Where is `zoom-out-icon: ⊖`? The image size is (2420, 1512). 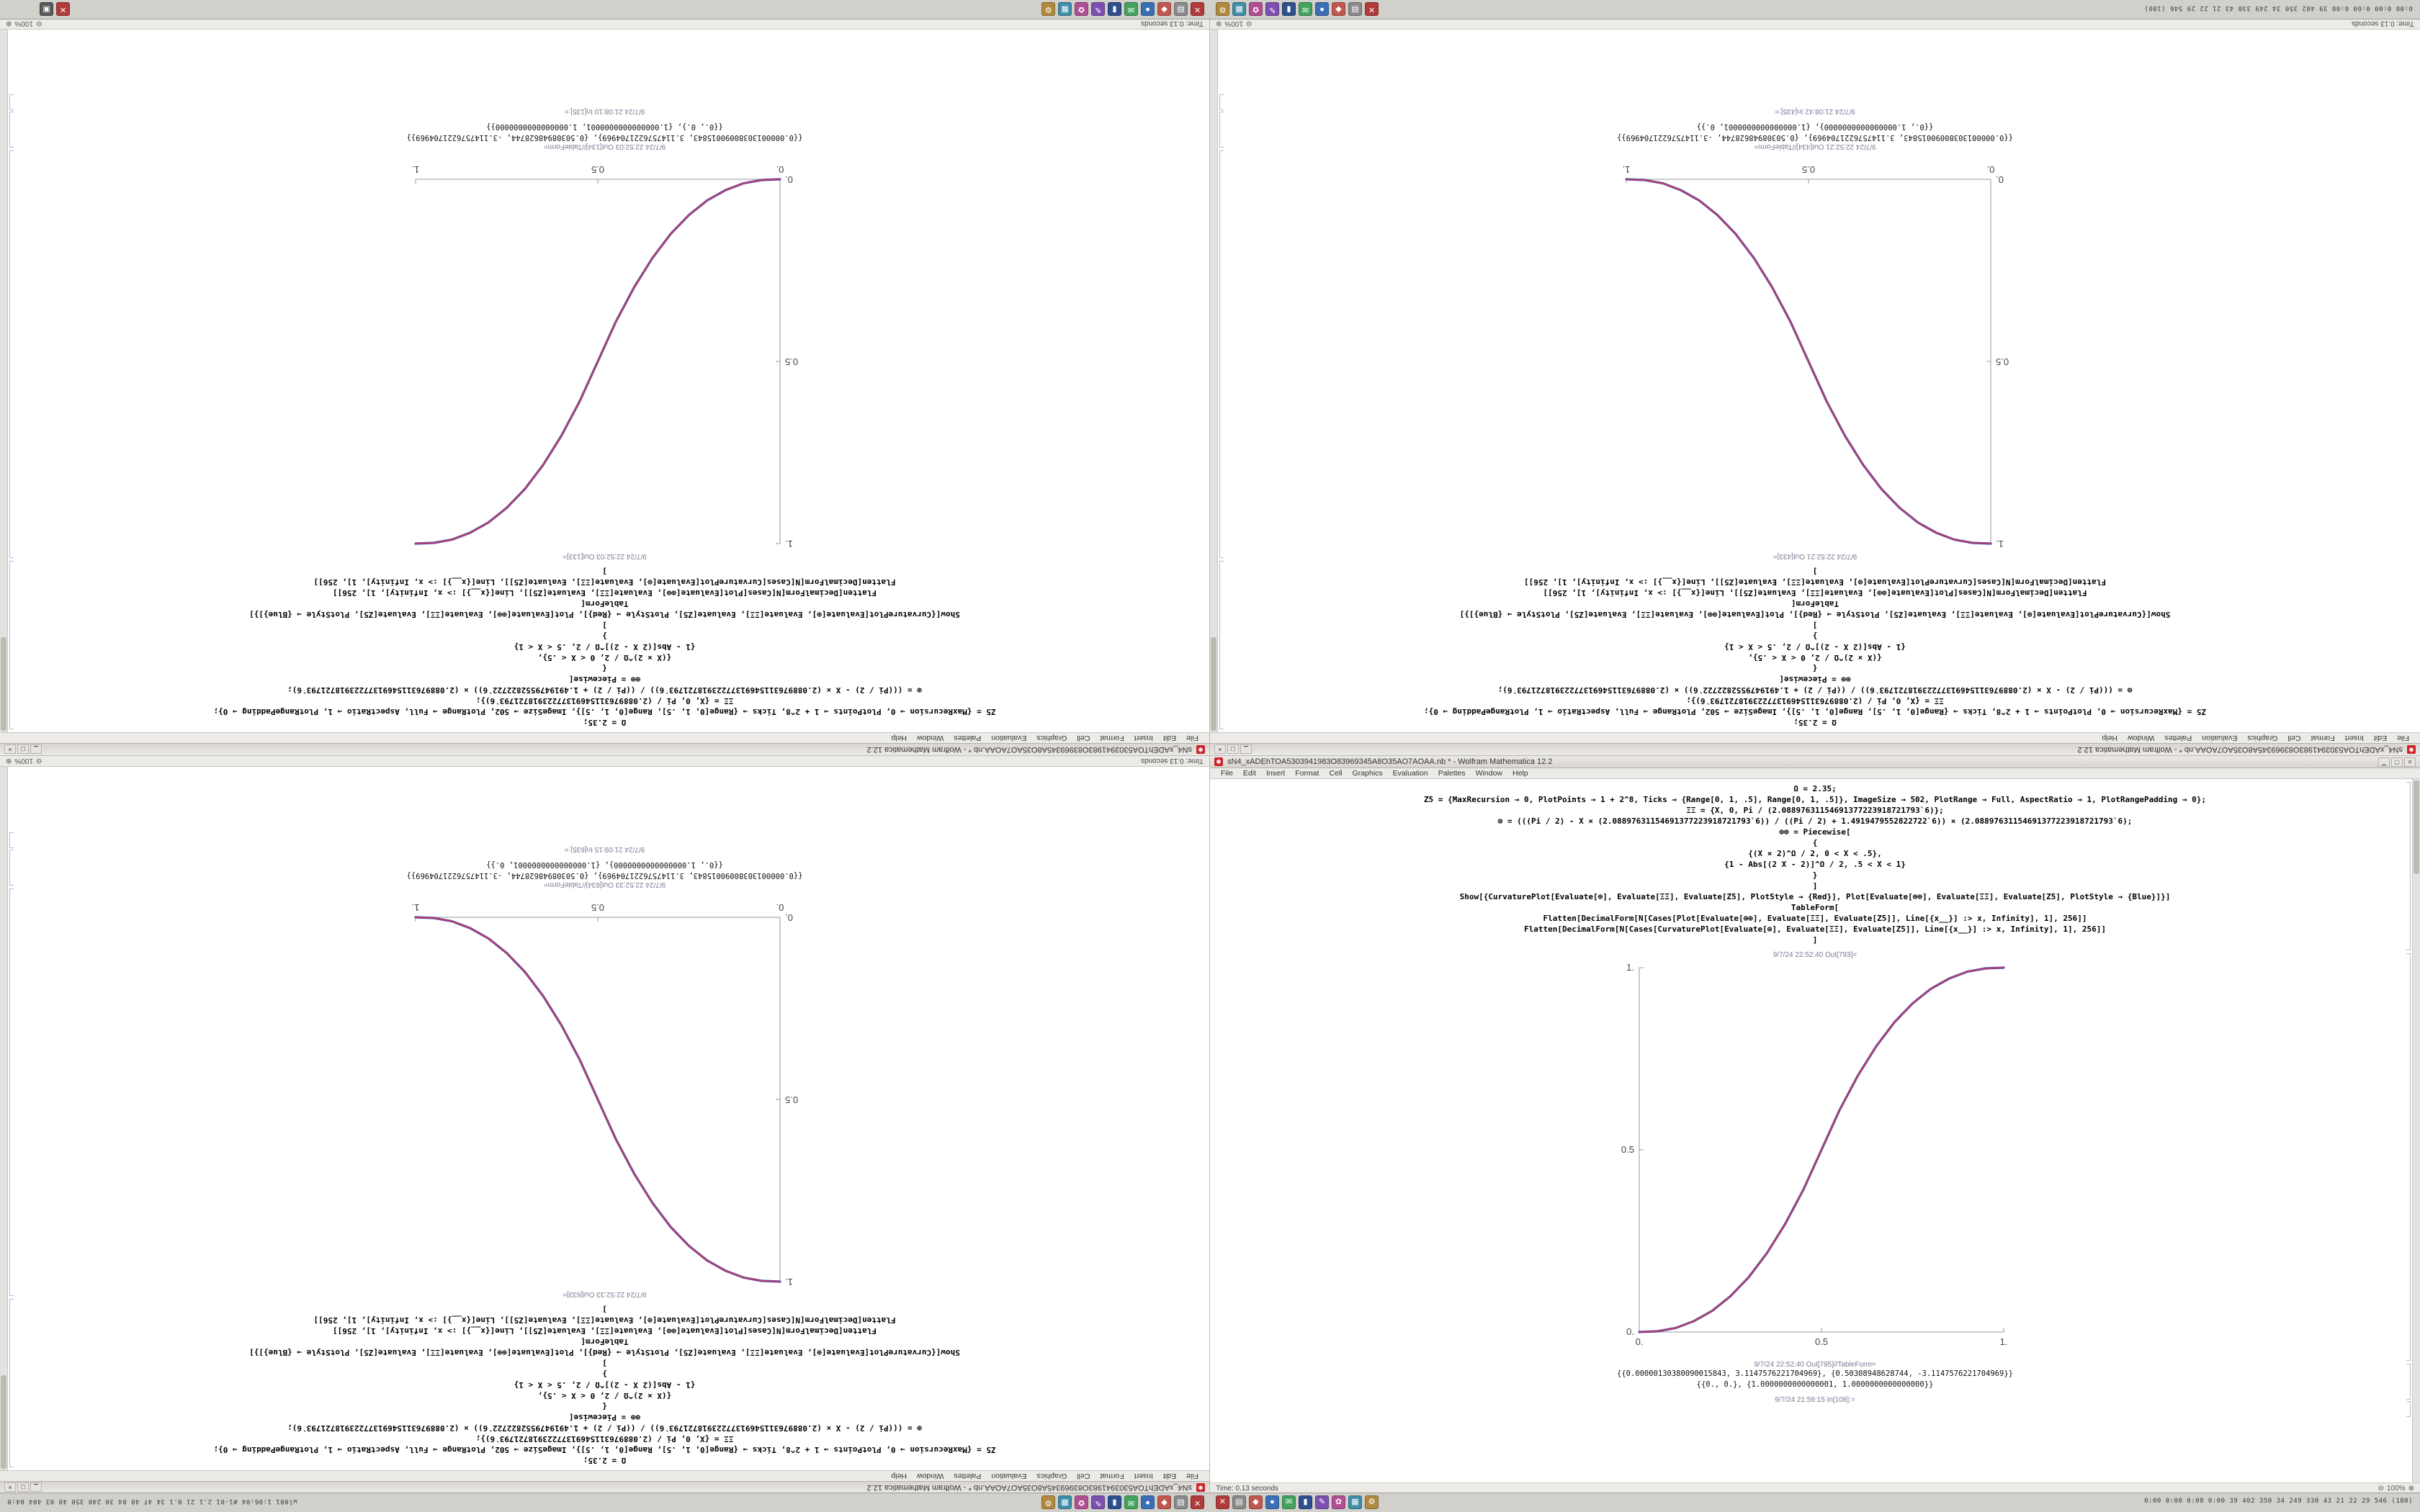 zoom-out-icon: ⊖ is located at coordinates (38, 761).